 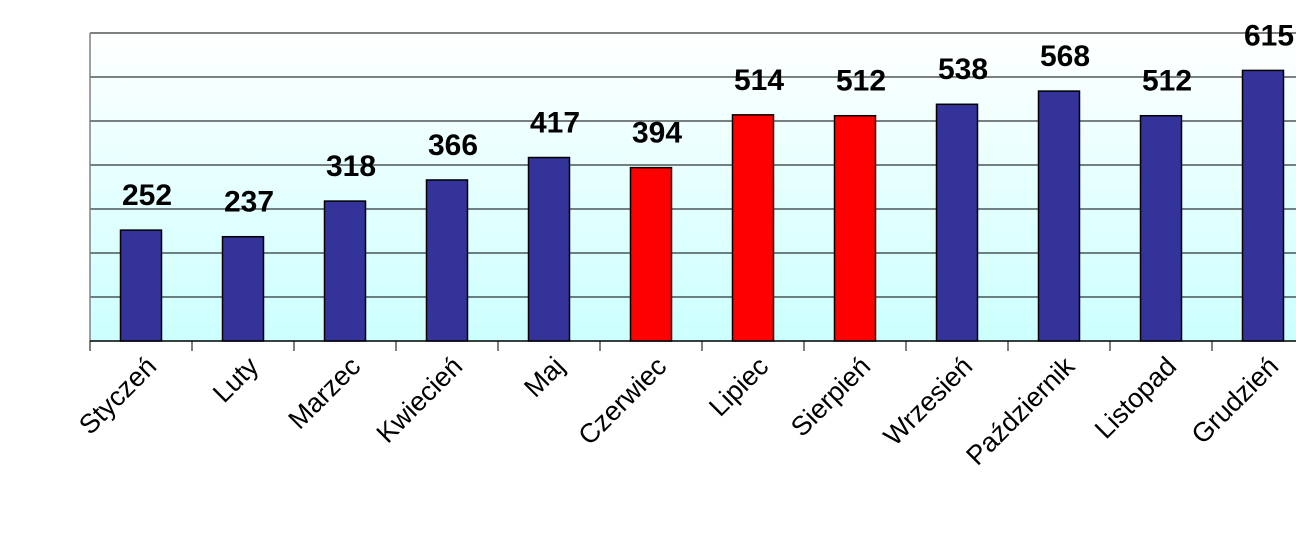 I want to click on x-tick-label: Sierpień, so click(x=830, y=396).